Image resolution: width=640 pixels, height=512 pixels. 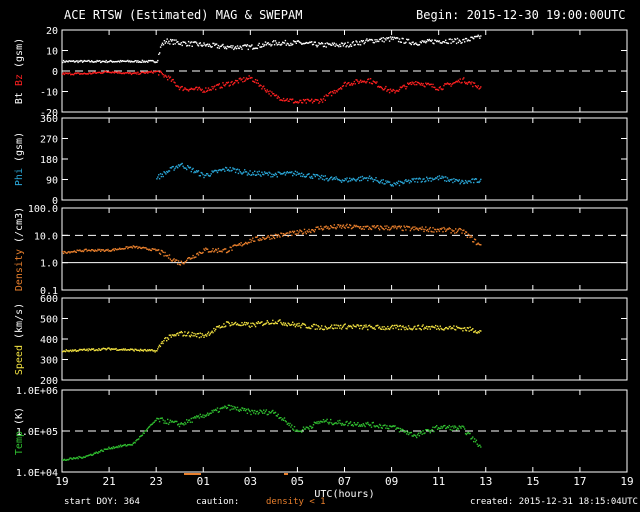 I want to click on y-tick-label: 100.0, so click(x=43, y=209).